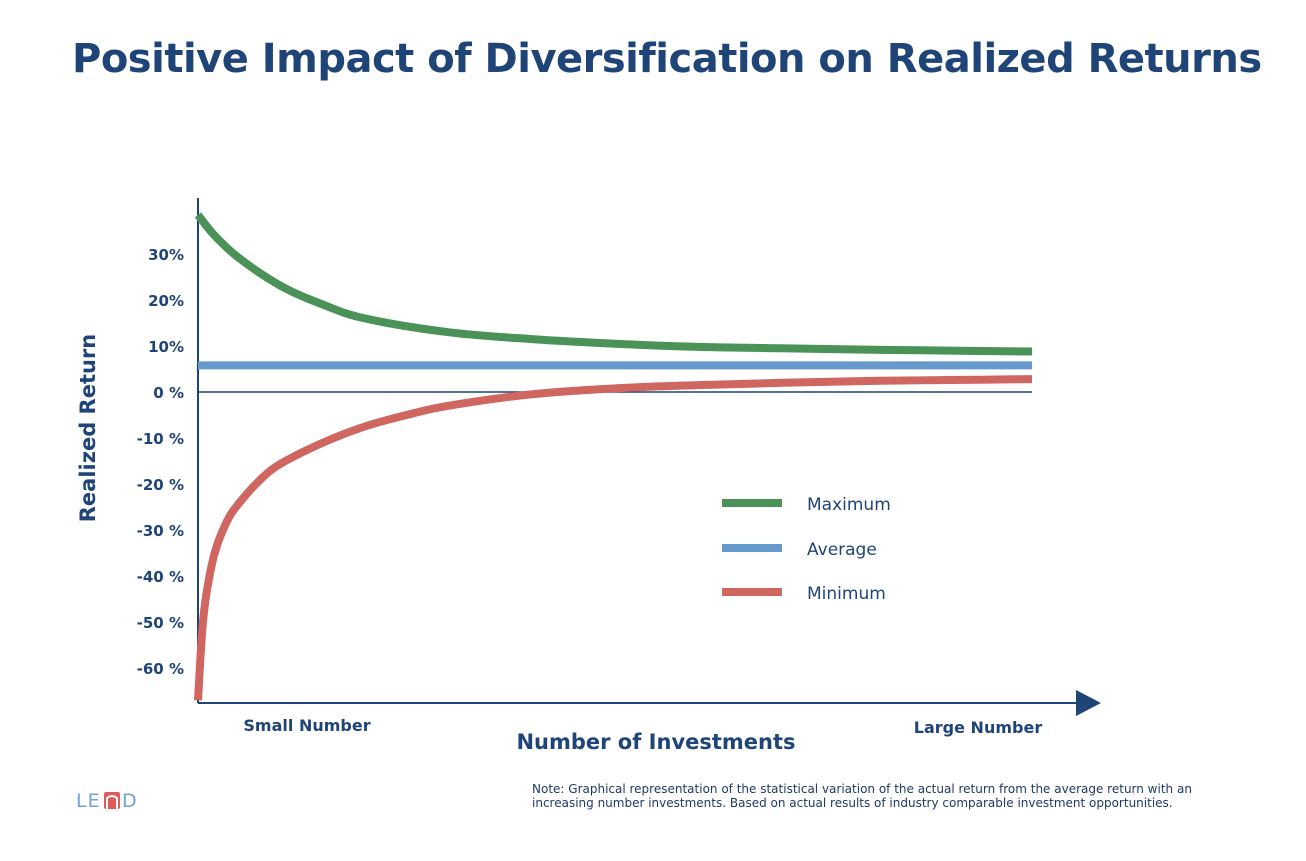 The width and height of the screenshot is (1306, 861). I want to click on x-axis-label: Number of Investments, so click(655, 742).